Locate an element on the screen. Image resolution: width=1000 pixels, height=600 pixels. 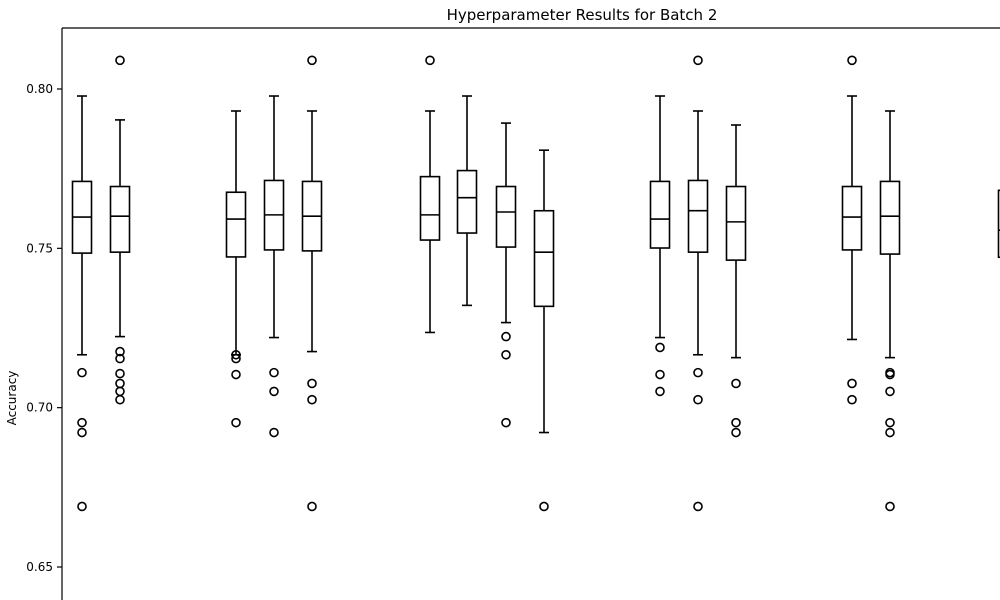
y-axis-ticks: 0.65 0.70 0.75 0.80 is located at coordinates (44, 328).